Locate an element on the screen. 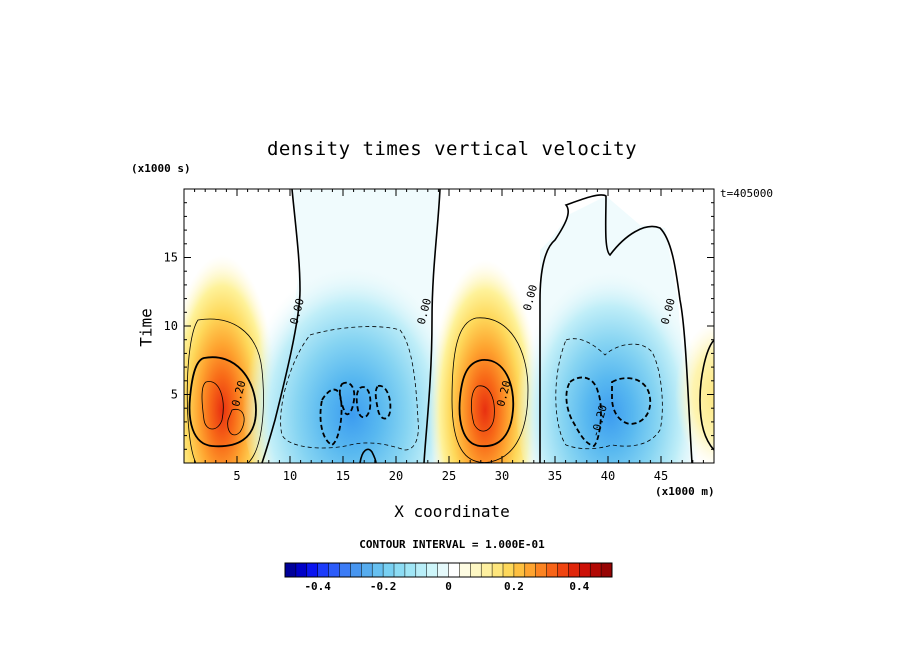 The height and width of the screenshot is (654, 904). colorbar-frame is located at coordinates (448, 570).